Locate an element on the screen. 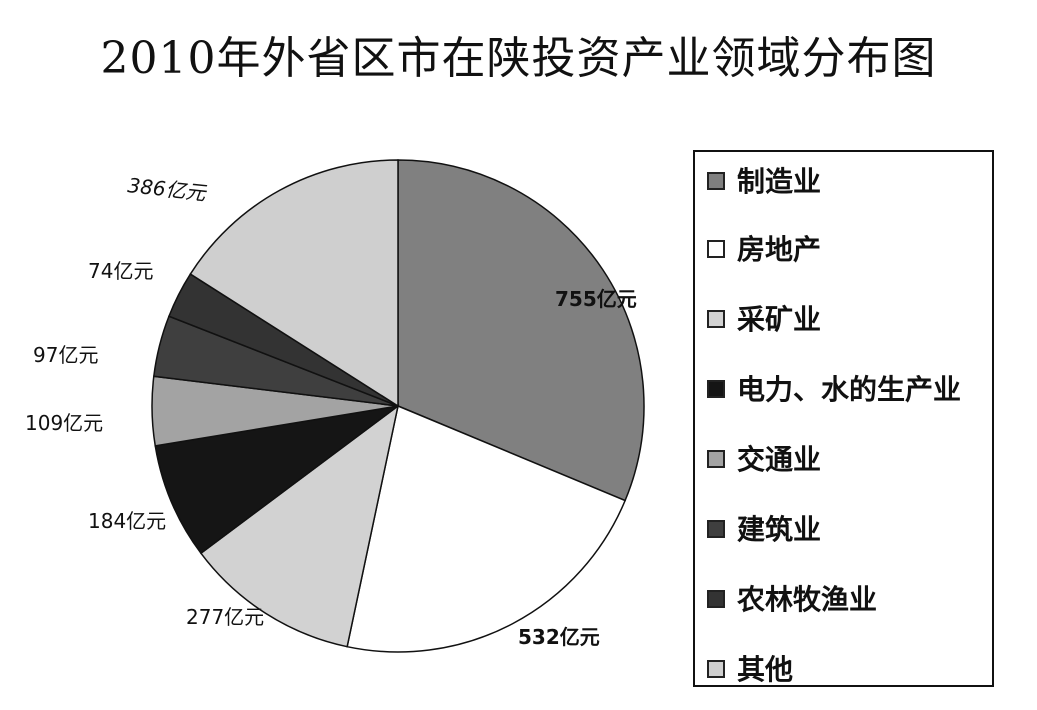  legend-label: 其他 is located at coordinates (765, 669).